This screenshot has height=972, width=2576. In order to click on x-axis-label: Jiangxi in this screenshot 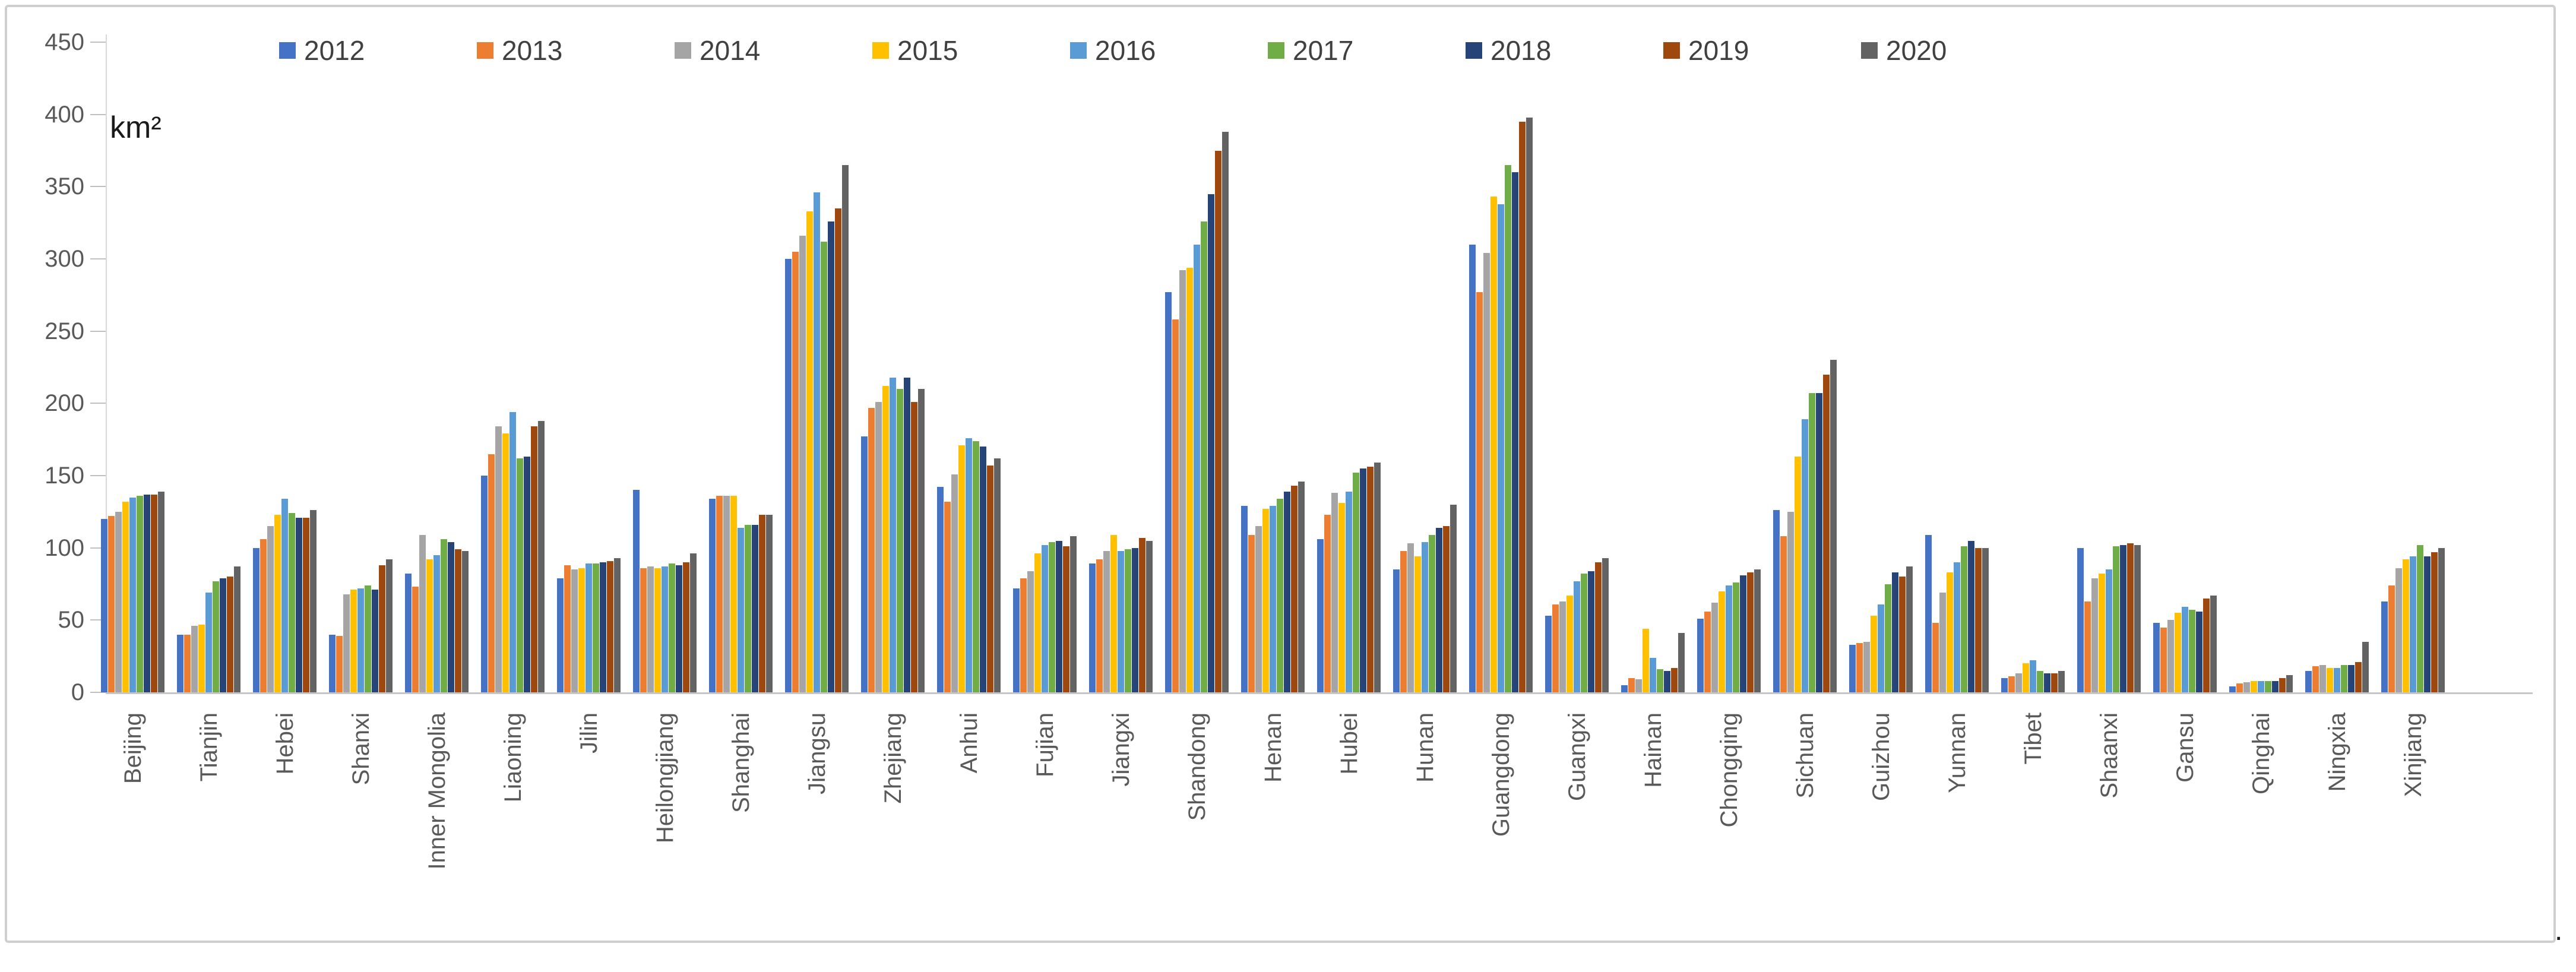, I will do `click(1121, 750)`.